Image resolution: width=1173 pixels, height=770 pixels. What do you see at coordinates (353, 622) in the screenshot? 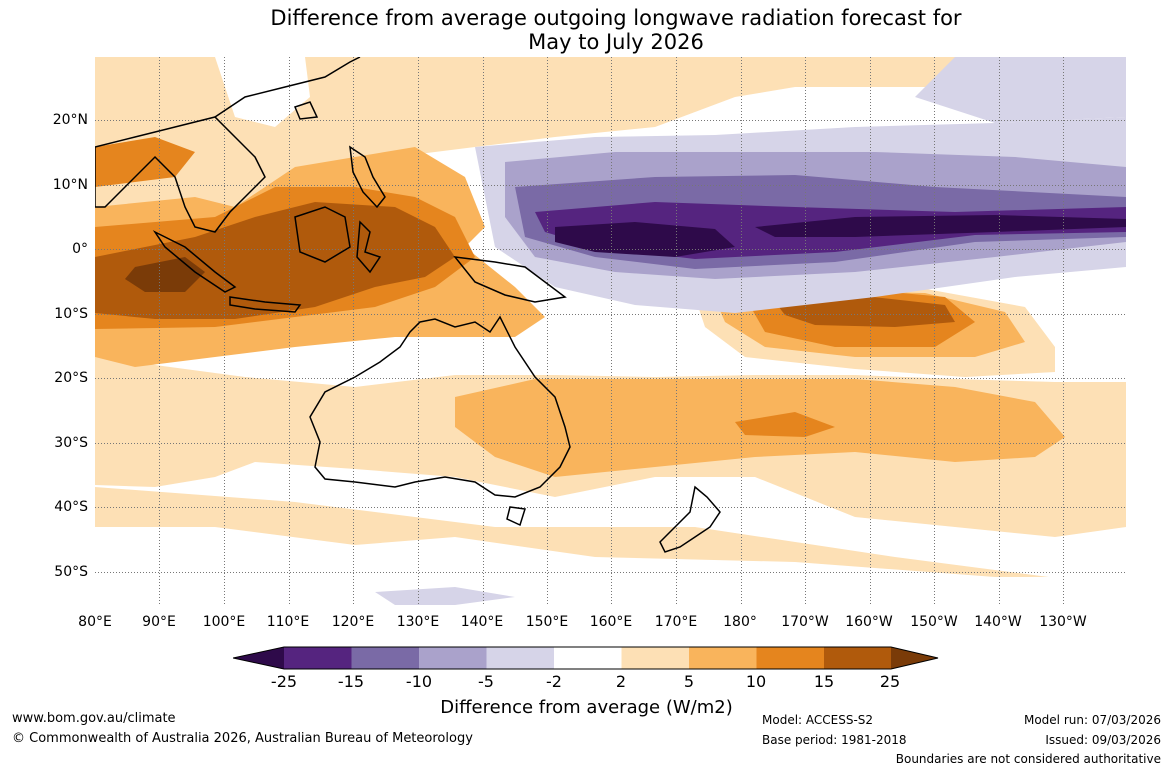
I see `lon-label: 120°E` at bounding box center [353, 622].